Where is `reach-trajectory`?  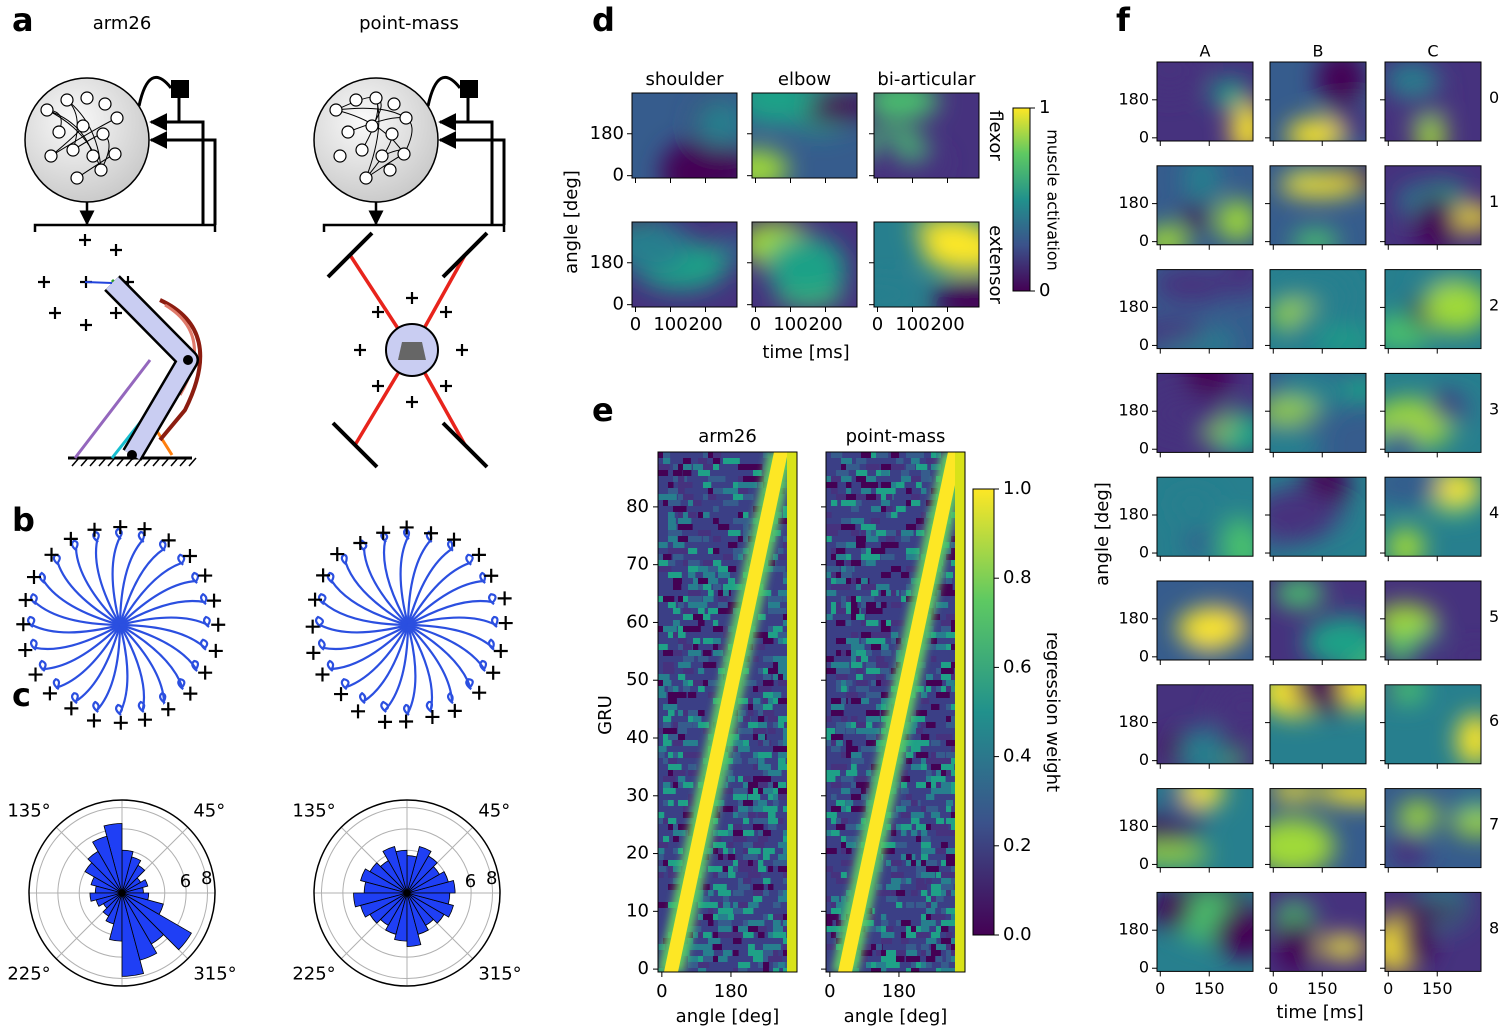 reach-trajectory is located at coordinates (86, 589).